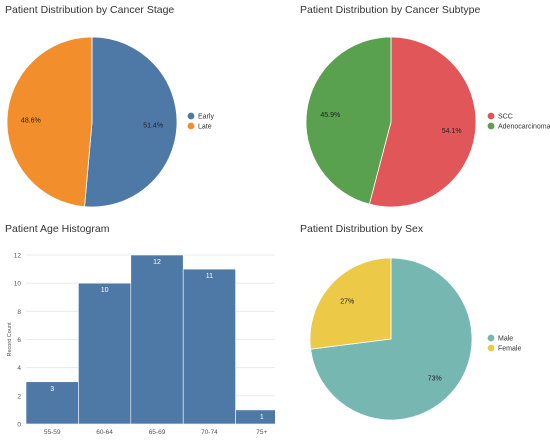 This screenshot has height=443, width=550. I want to click on chart-title: Patient Distribution by Cancer Stage, so click(90, 10).